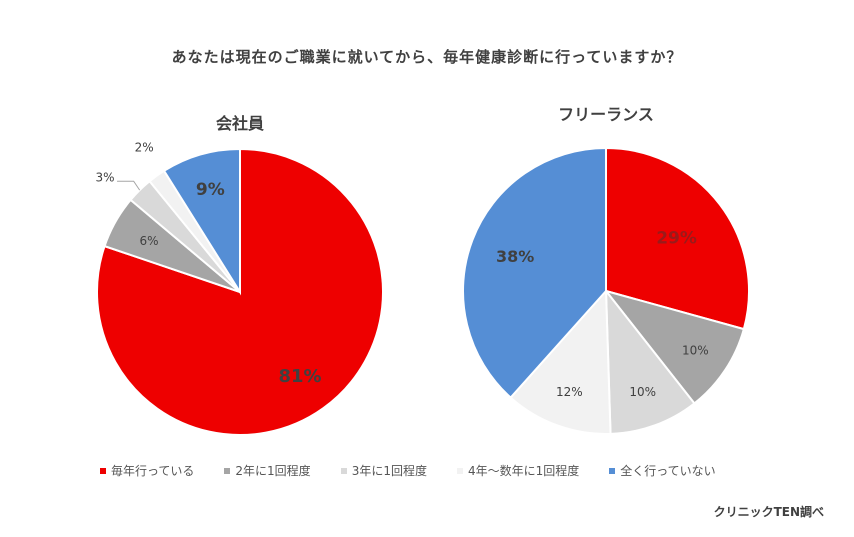 This screenshot has width=854, height=537. I want to click on data-label-1-0: 29%, so click(676, 238).